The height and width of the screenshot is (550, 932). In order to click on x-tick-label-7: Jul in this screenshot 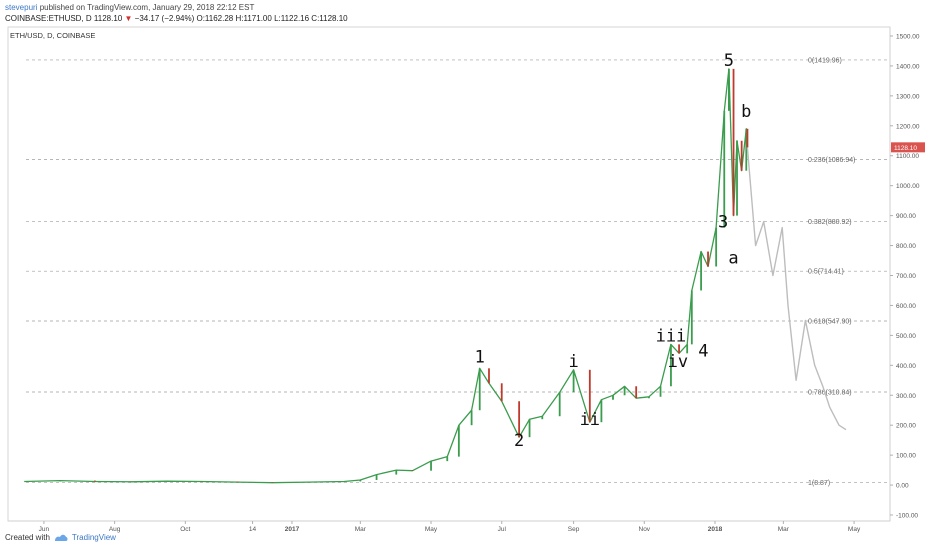, I will do `click(502, 529)`.